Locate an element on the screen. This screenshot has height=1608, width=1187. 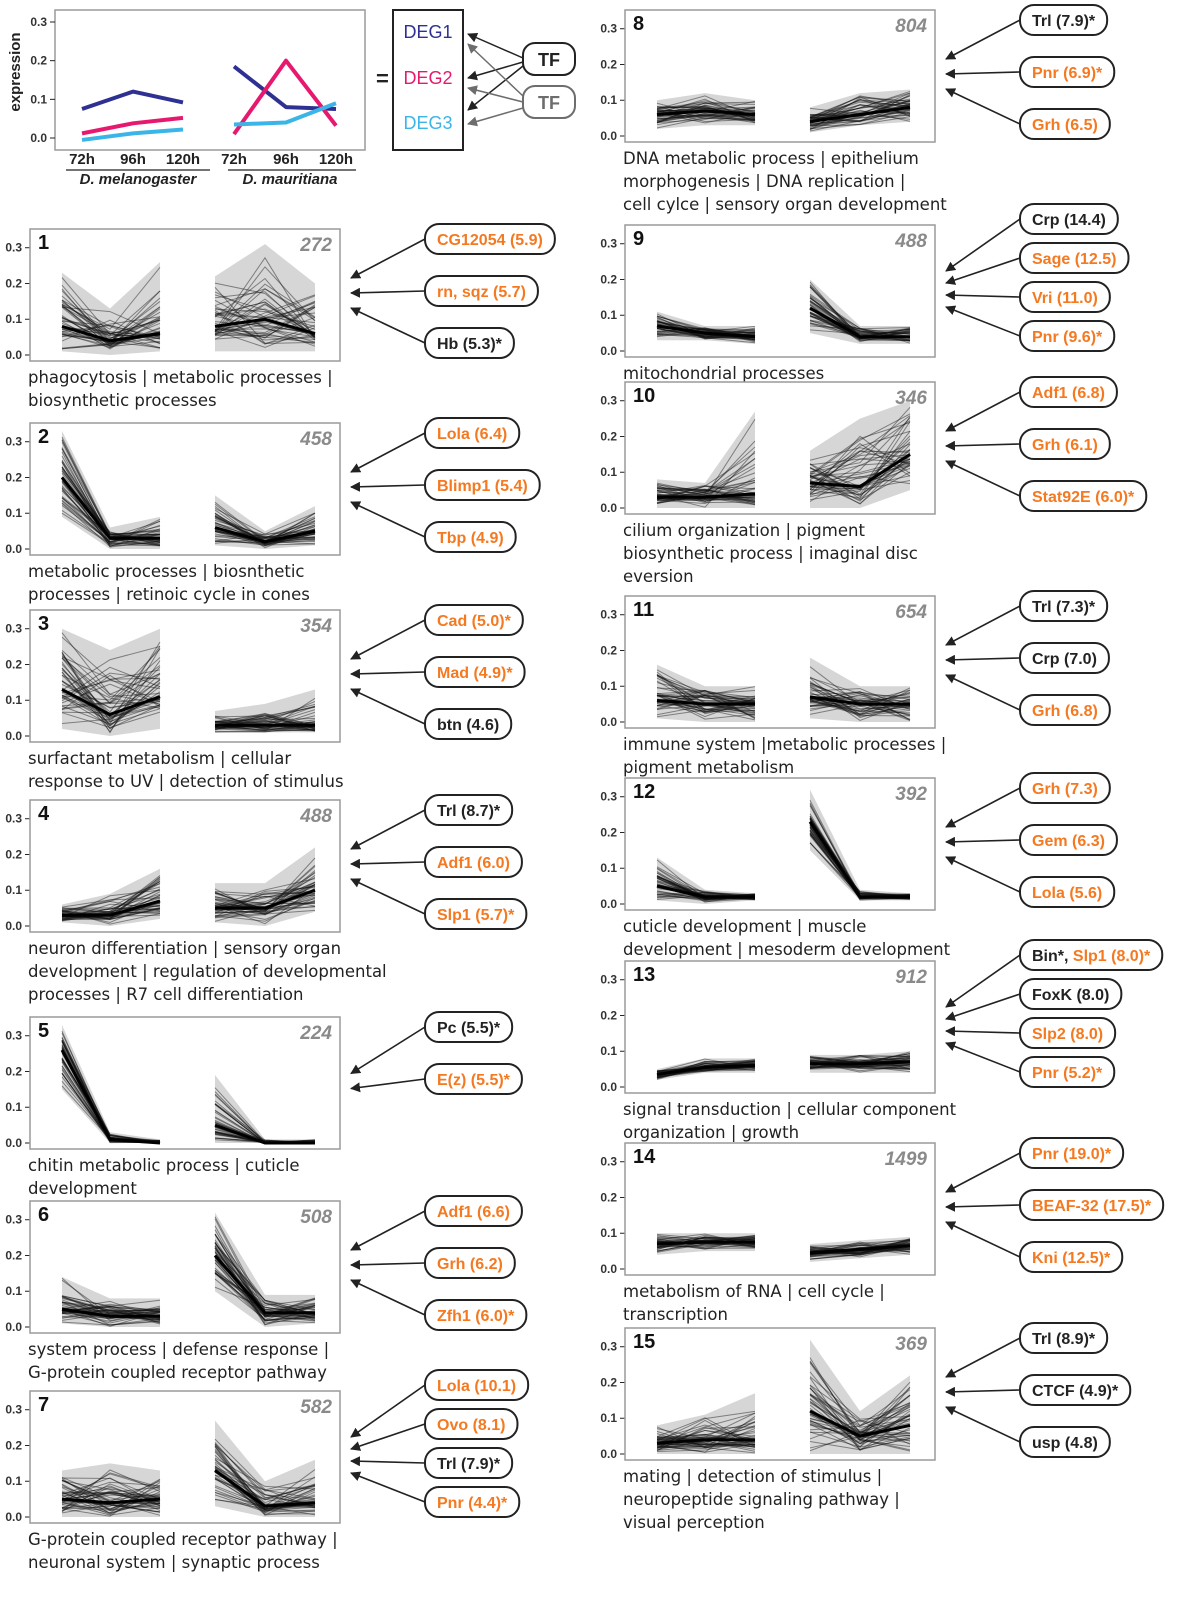
gene-count: 488 is located at coordinates (315, 816).